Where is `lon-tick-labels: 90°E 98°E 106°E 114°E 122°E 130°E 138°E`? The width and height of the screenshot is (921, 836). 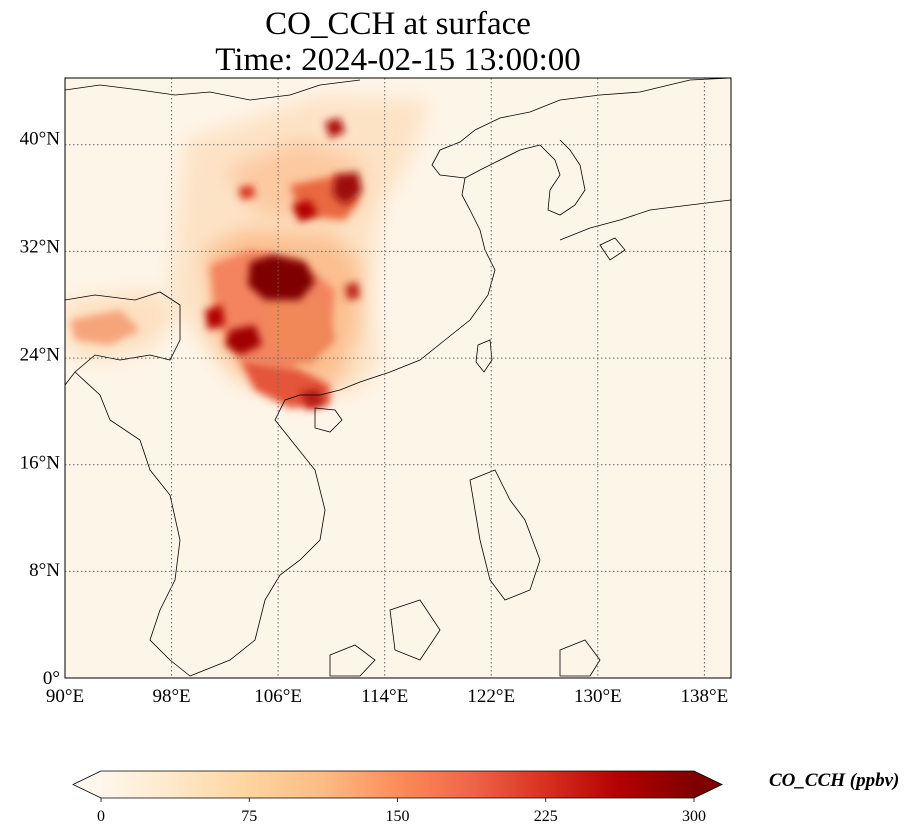 lon-tick-labels: 90°E 98°E 106°E 114°E 122°E 130°E 138°E is located at coordinates (387, 696).